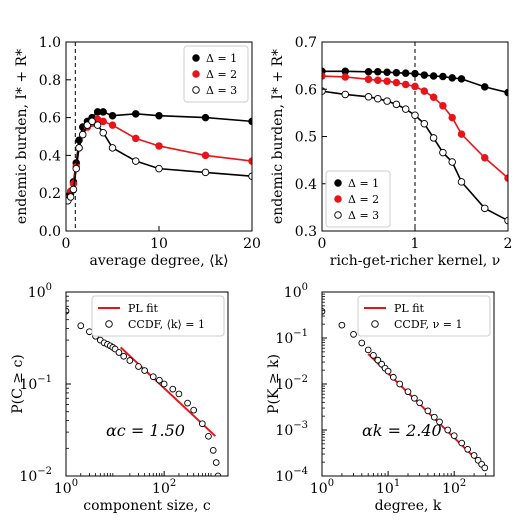 This screenshot has width=532, height=532. What do you see at coordinates (159, 244) in the screenshot?
I see `x-tick-label: 10` at bounding box center [159, 244].